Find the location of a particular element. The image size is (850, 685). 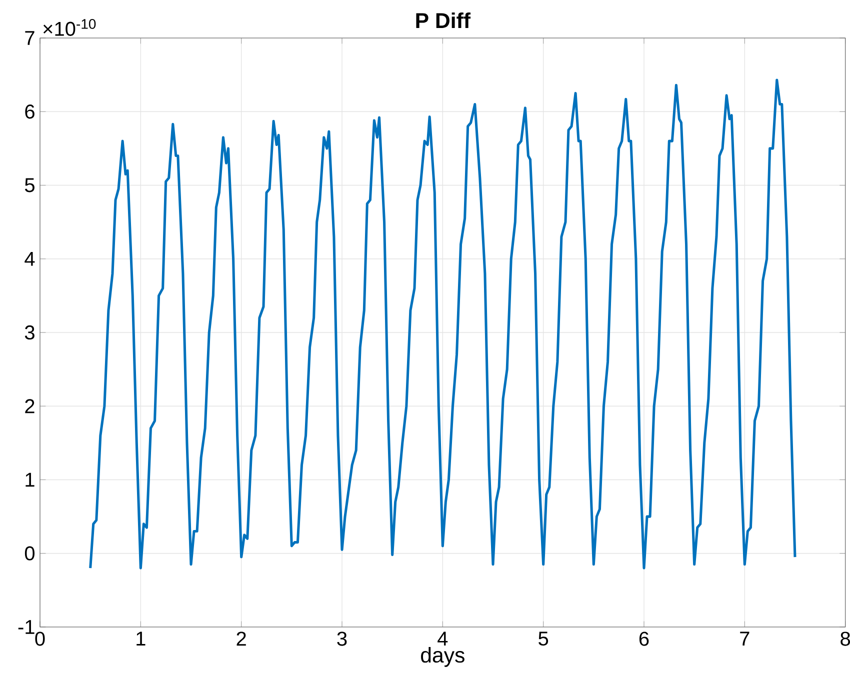

x-tick-label: 3 is located at coordinates (342, 639).